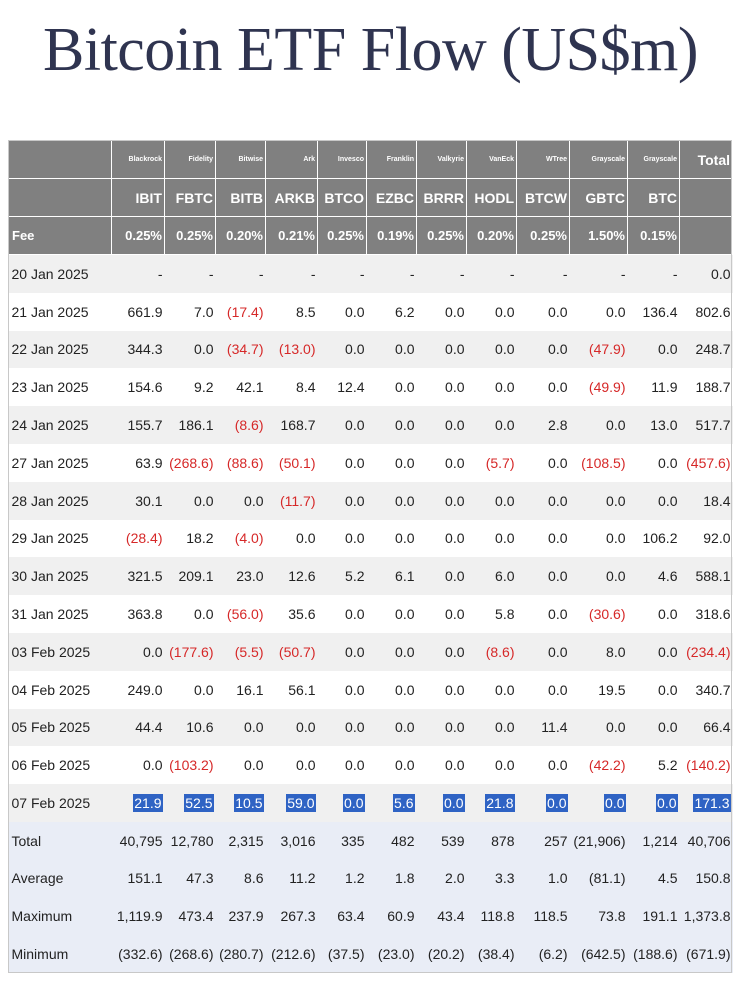 This screenshot has width=741, height=985. Describe the element at coordinates (342, 954) in the screenshot. I see `summary-value: (37.5)` at that location.